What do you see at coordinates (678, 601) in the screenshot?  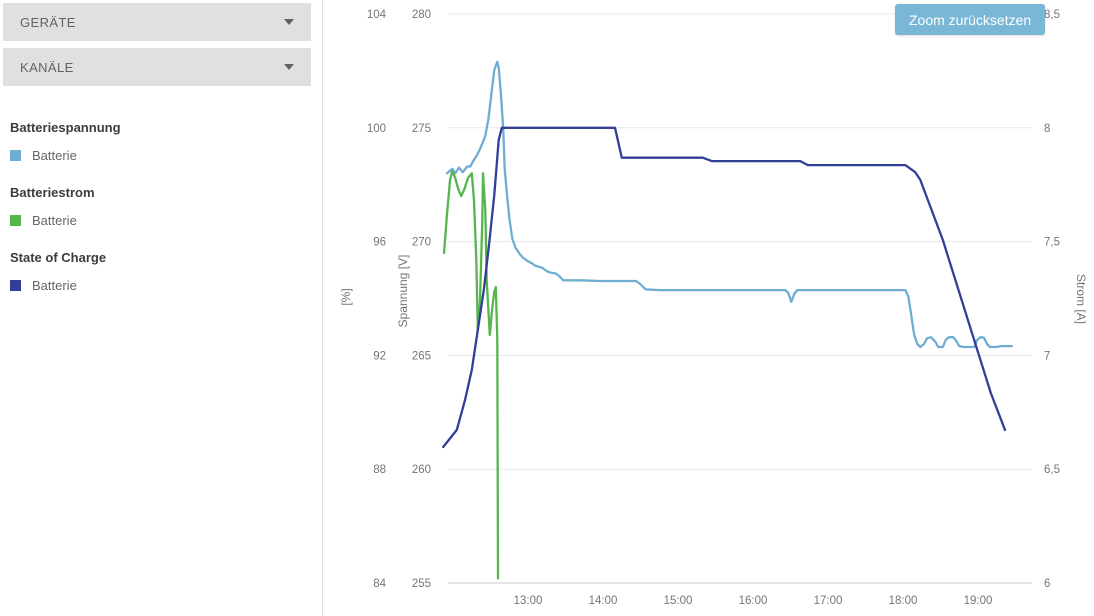 I see `x-tick-label: 15:00` at bounding box center [678, 601].